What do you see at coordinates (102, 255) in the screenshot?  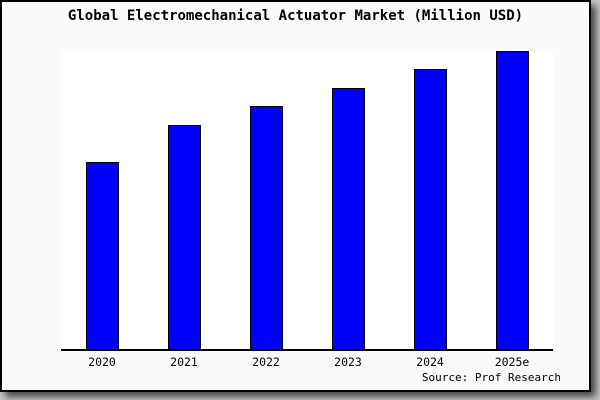 I see `bar-2020` at bounding box center [102, 255].